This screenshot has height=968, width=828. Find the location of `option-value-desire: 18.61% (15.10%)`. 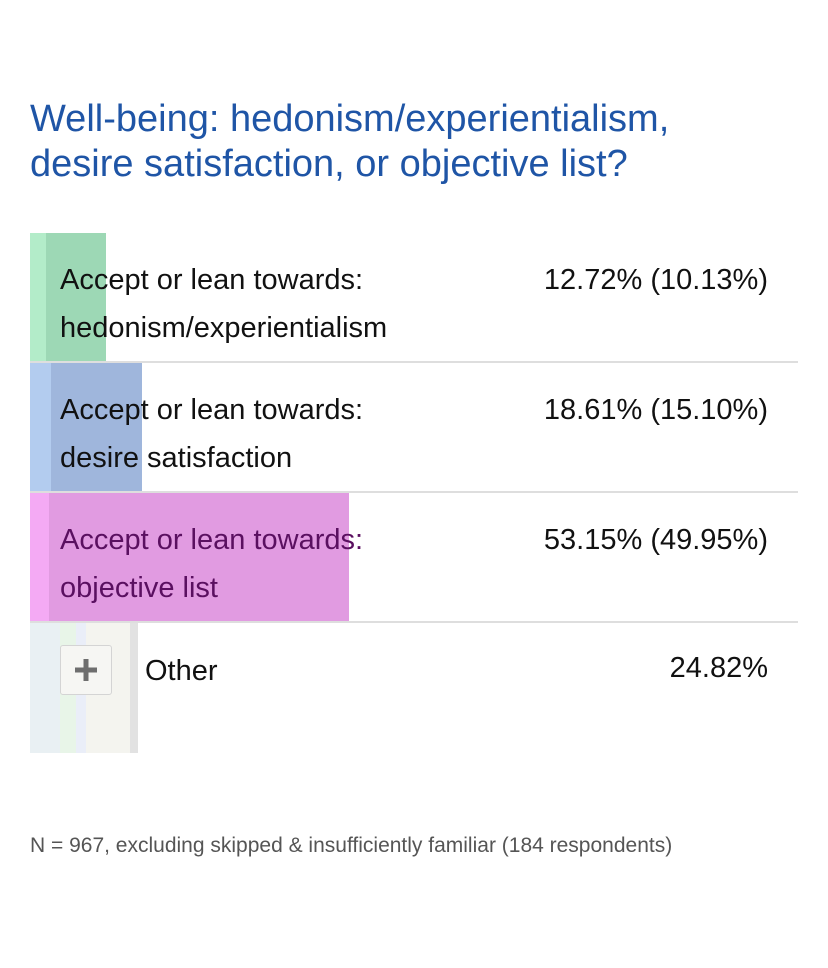

option-value-desire: 18.61% (15.10%) is located at coordinates (655, 410).